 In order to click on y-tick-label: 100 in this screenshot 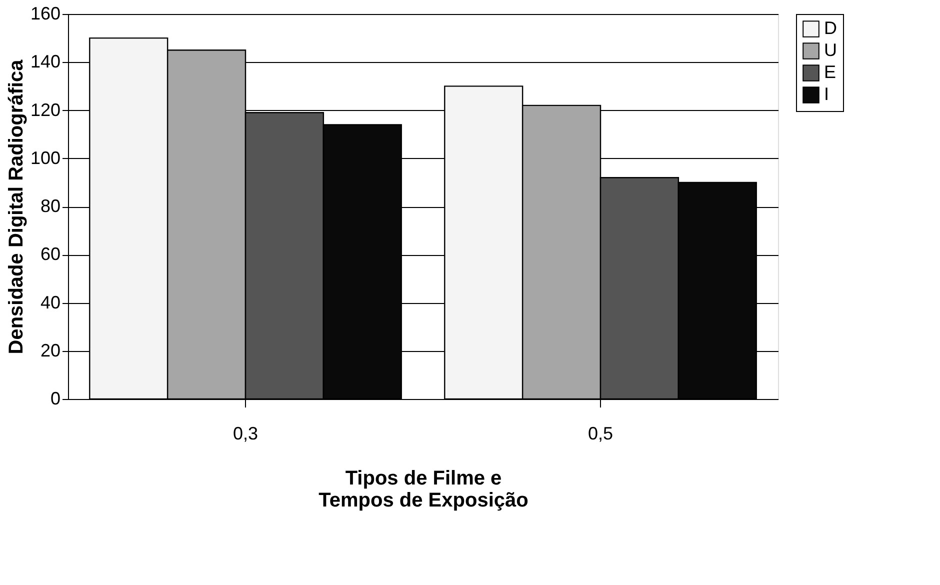, I will do `click(45, 158)`.